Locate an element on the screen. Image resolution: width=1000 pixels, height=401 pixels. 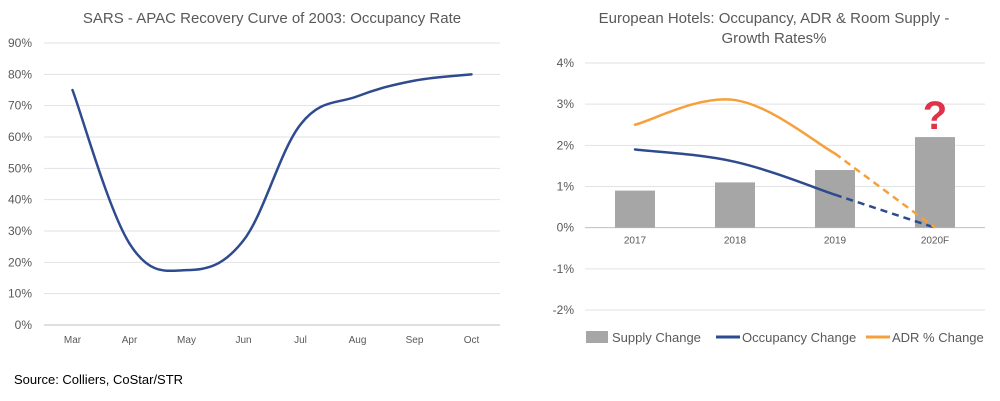
legend-item: Occupancy Change is located at coordinates (786, 337).